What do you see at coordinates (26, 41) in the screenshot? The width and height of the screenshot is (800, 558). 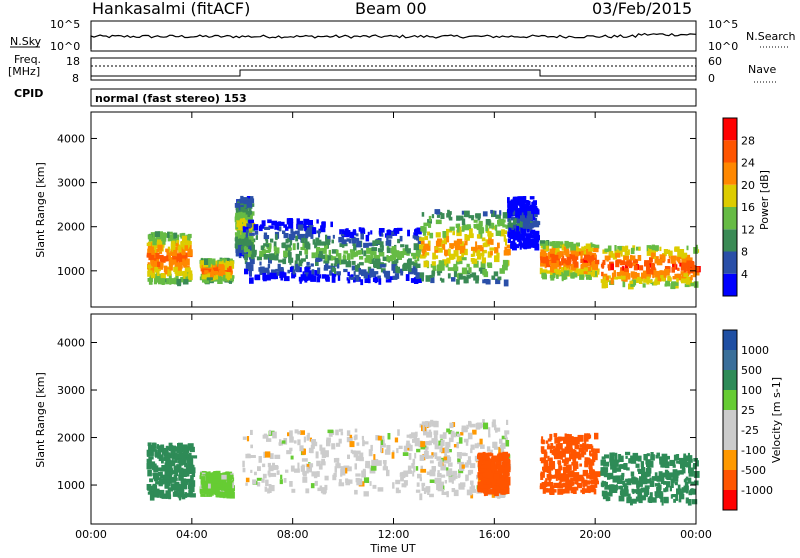 I see `nsky-label: N.Sky` at bounding box center [26, 41].